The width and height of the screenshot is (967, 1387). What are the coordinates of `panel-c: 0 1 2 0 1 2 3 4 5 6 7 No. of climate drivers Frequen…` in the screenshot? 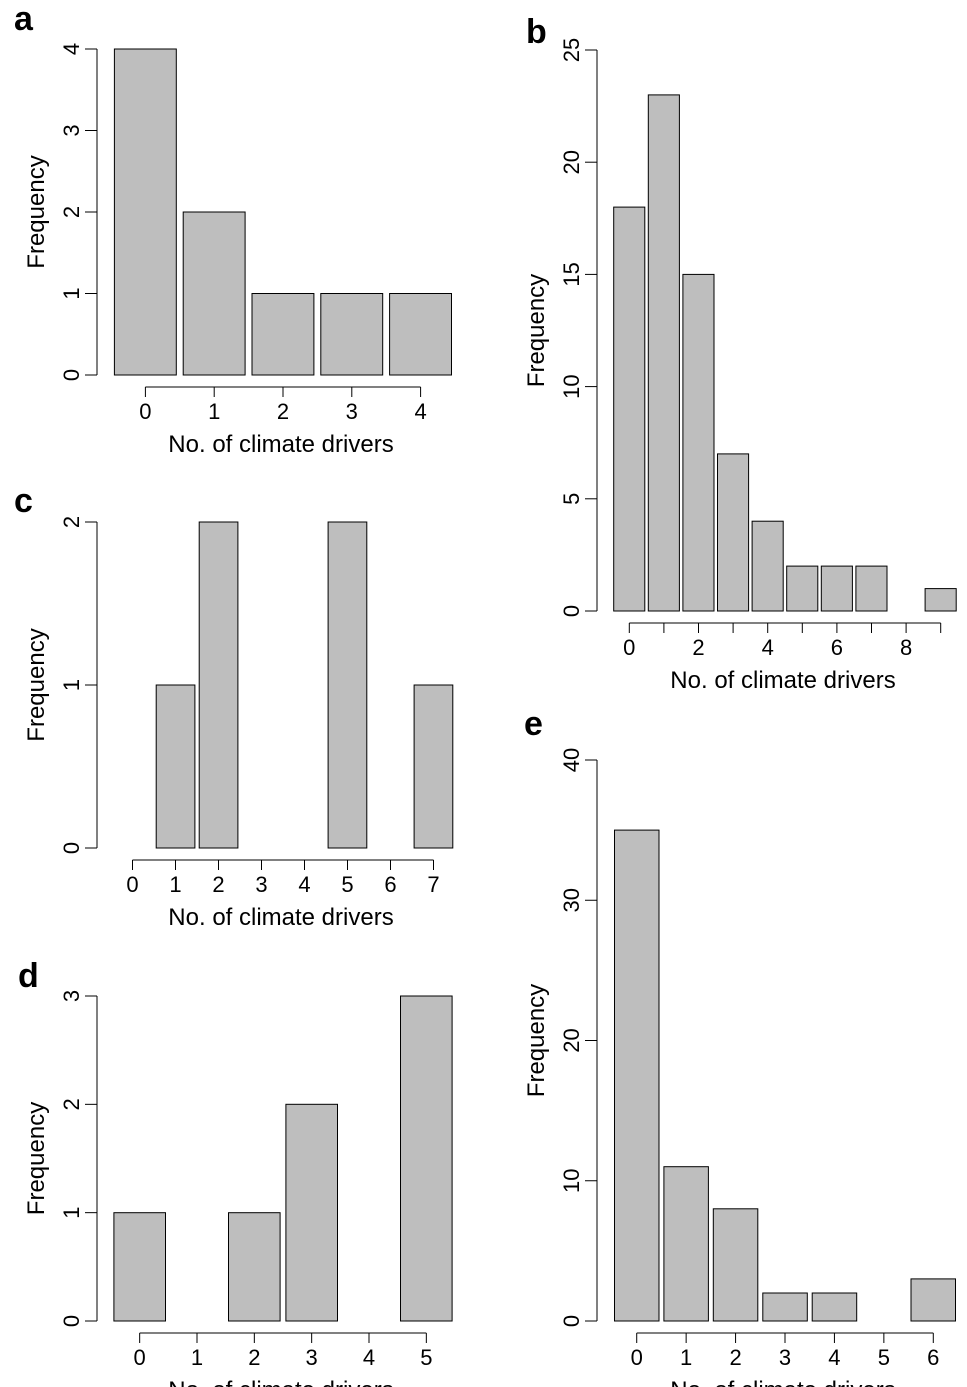 It's located at (234, 706).